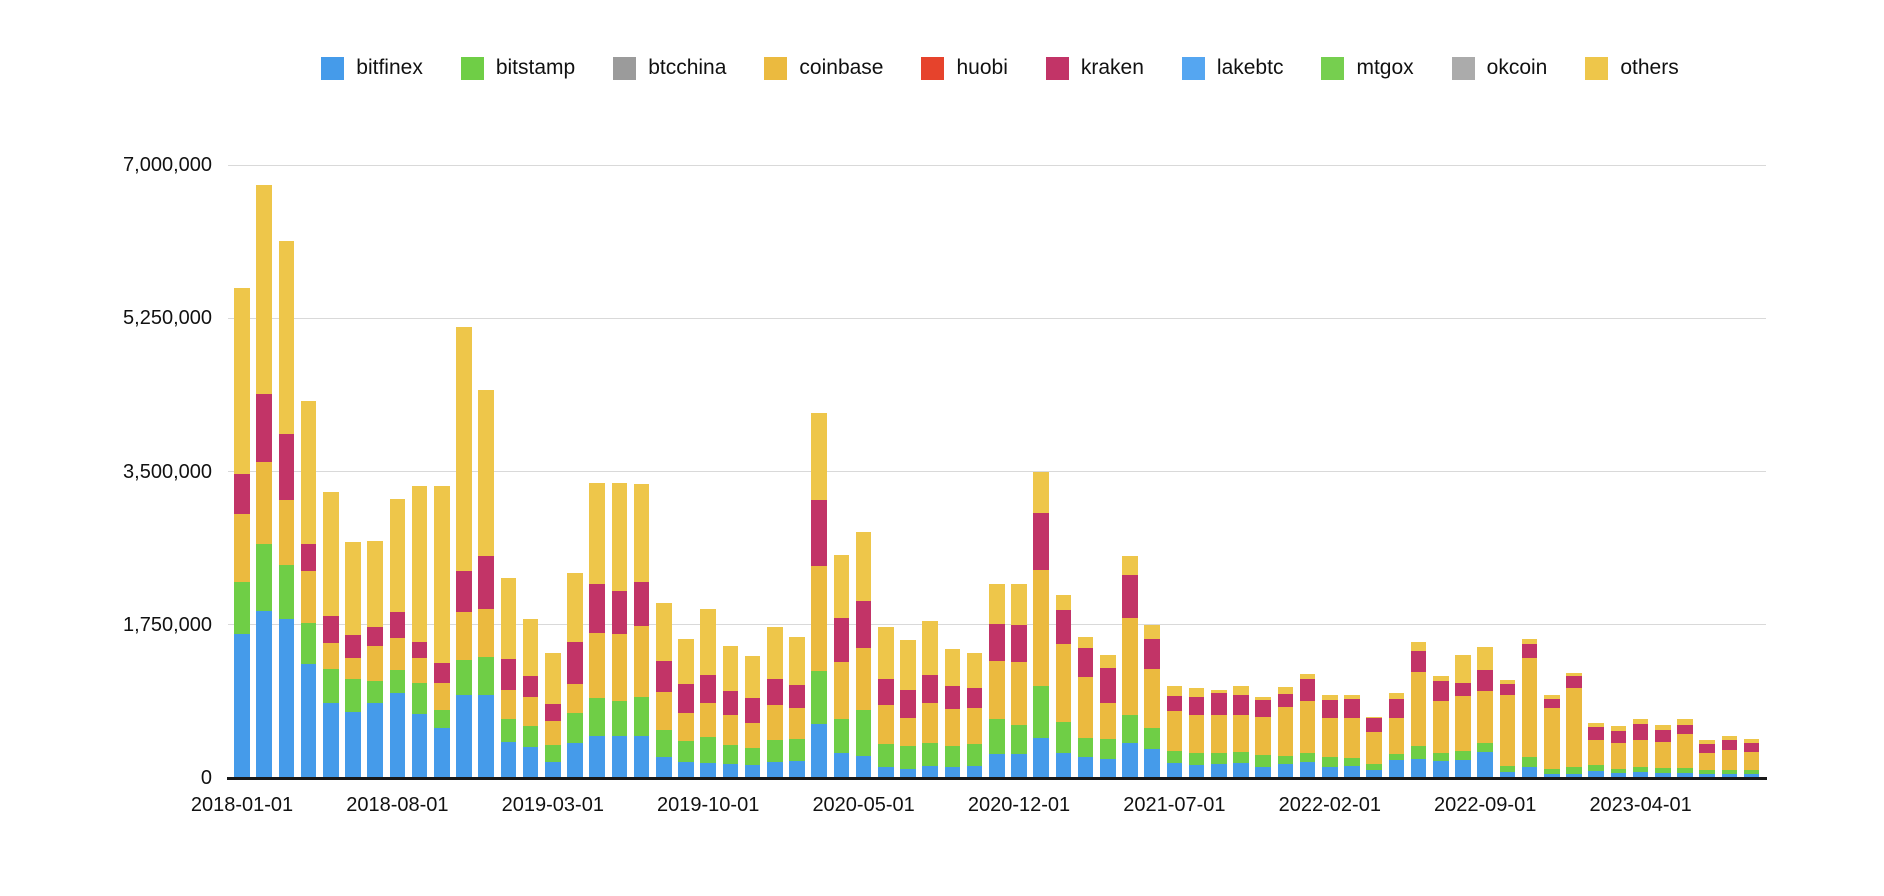 Image resolution: width=1884 pixels, height=896 pixels. Describe the element at coordinates (372, 68) in the screenshot. I see `legend-item-bitfinex: bitfinex` at that location.